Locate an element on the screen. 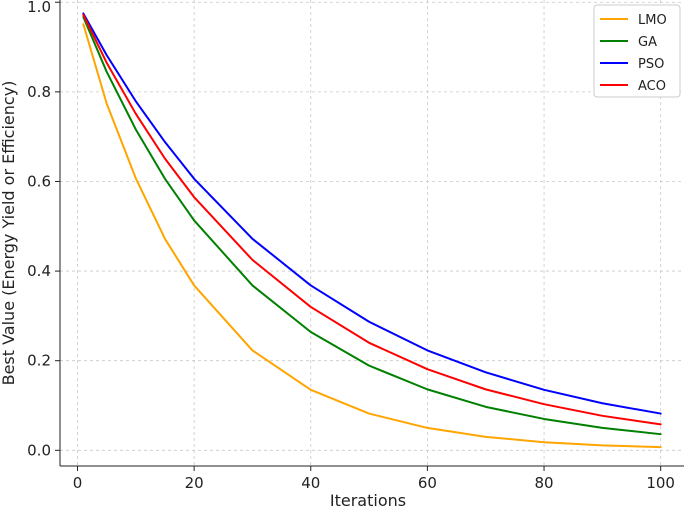 The width and height of the screenshot is (685, 508). x-tick-label: 80 is located at coordinates (543, 483).